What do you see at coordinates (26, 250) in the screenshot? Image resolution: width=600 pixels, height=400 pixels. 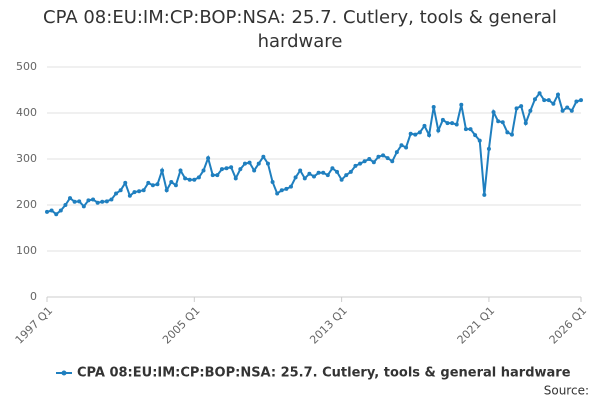 I see `y-tick-label: 100` at bounding box center [26, 250].